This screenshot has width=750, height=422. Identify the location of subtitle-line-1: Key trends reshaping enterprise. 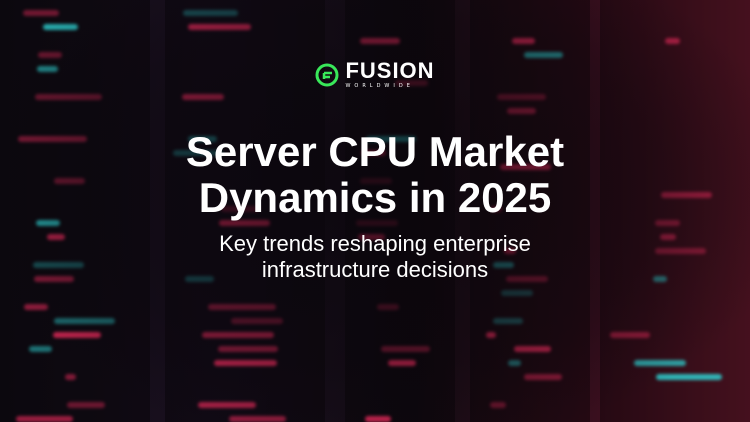
(375, 243).